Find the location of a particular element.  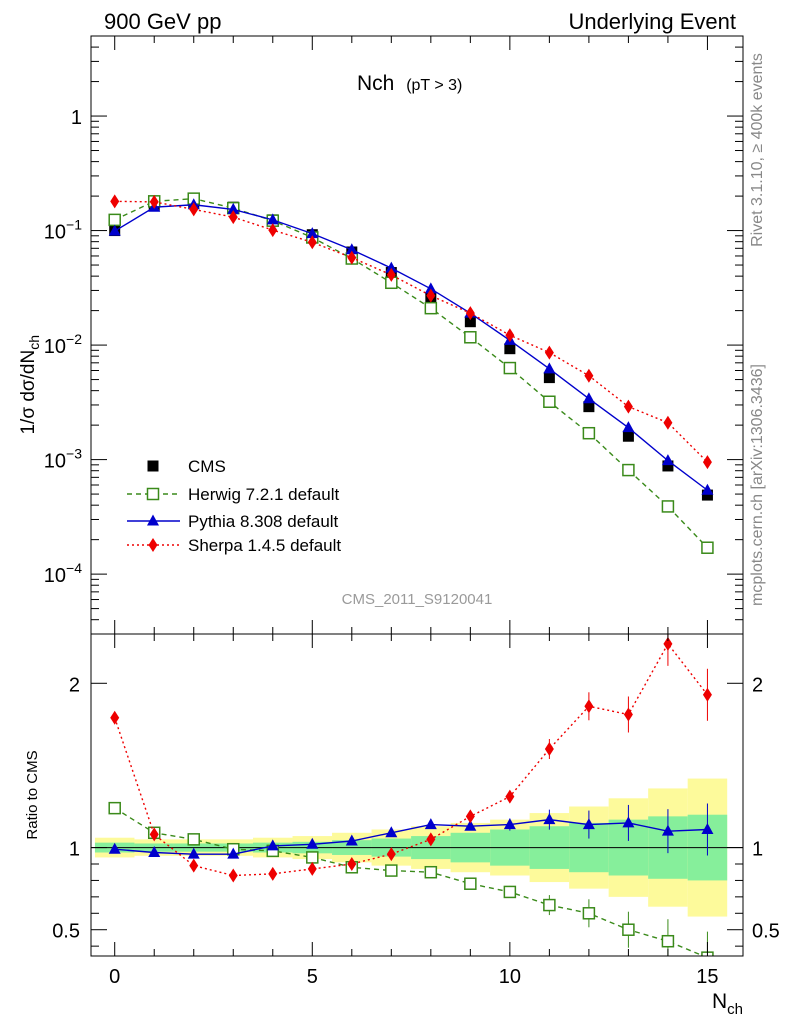

rivet-label: Rivet 3.1.10, ≥ 400k events is located at coordinates (757, 150).